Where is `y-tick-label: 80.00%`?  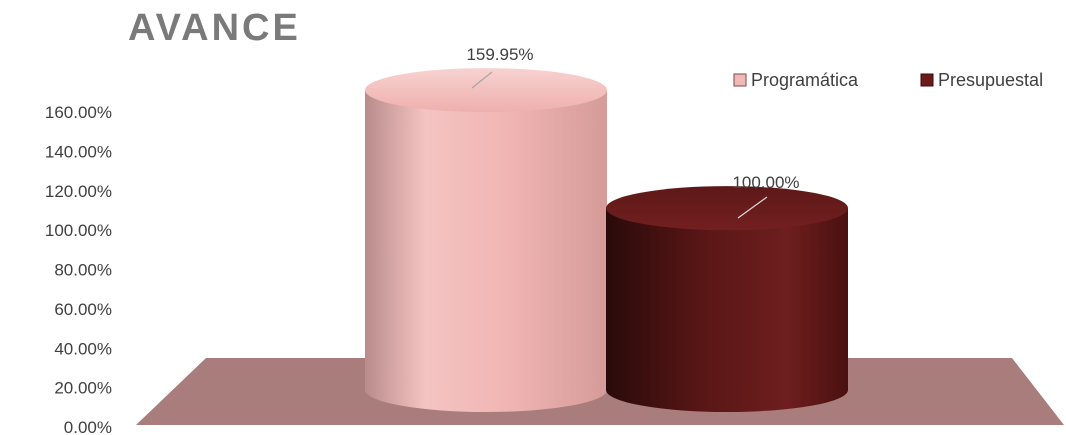
y-tick-label: 80.00% is located at coordinates (83, 270).